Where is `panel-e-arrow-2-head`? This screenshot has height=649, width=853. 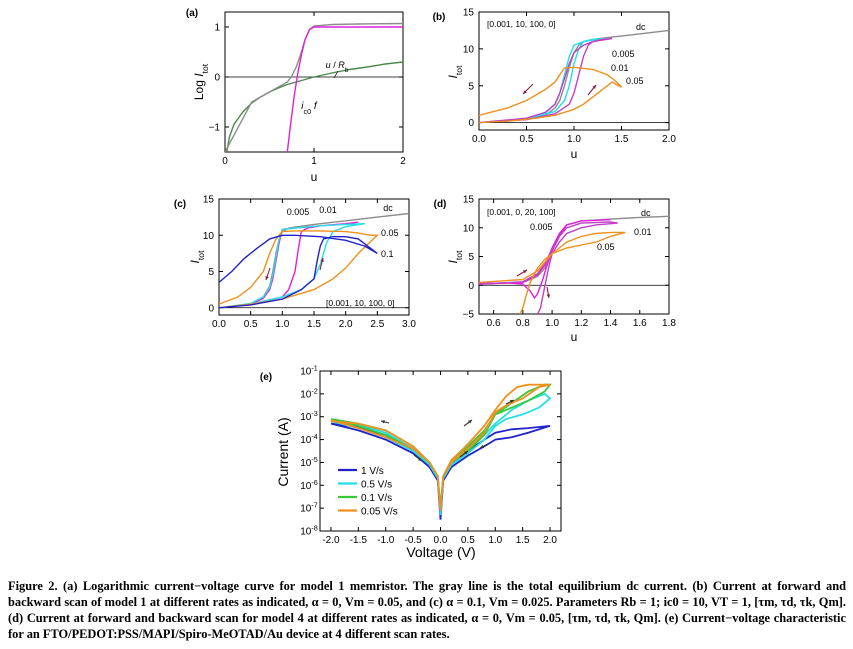
panel-e-arrow-2-head is located at coordinates (420, 459).